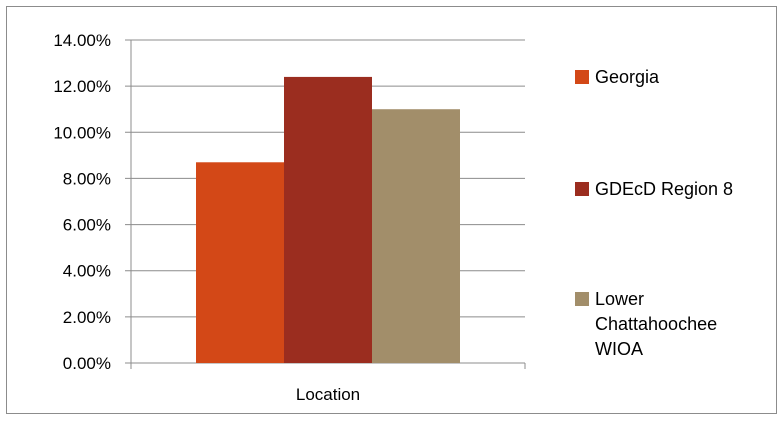  What do you see at coordinates (675, 77) in the screenshot?
I see `legend-item: Georgia` at bounding box center [675, 77].